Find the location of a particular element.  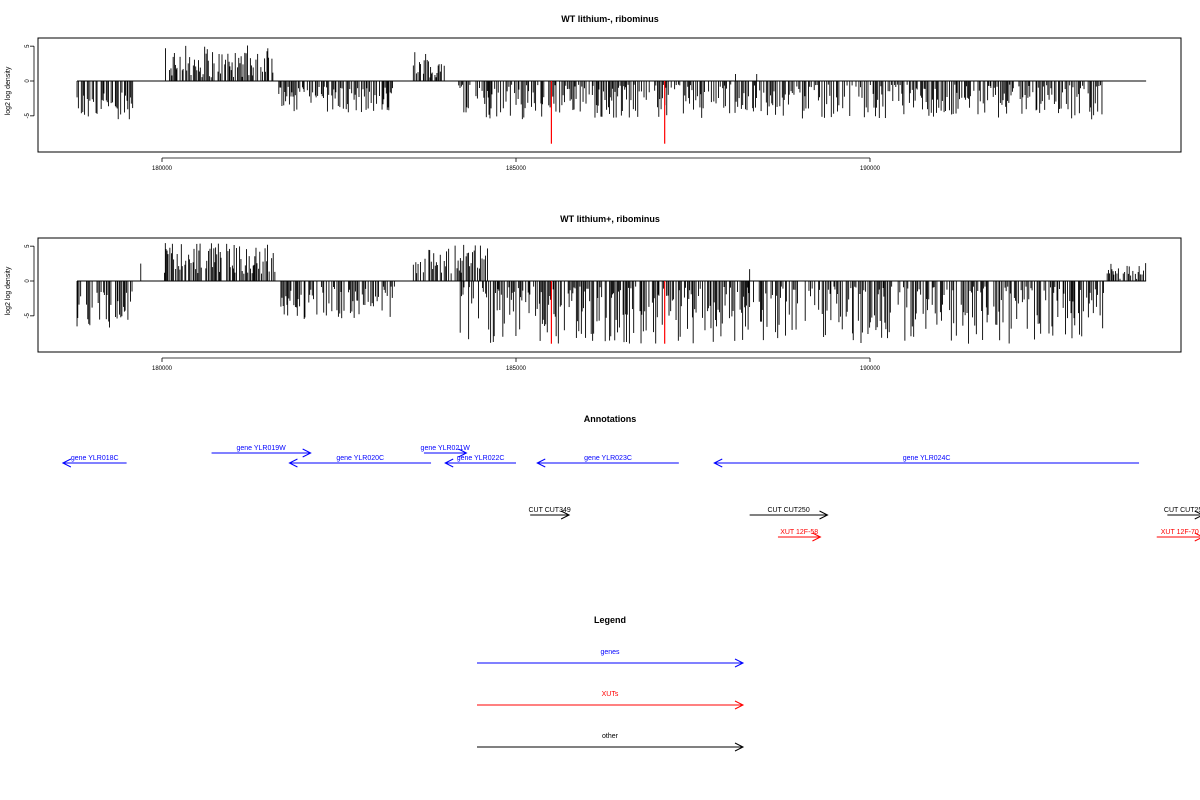

legend-item: XUTs is located at coordinates (611, 700).